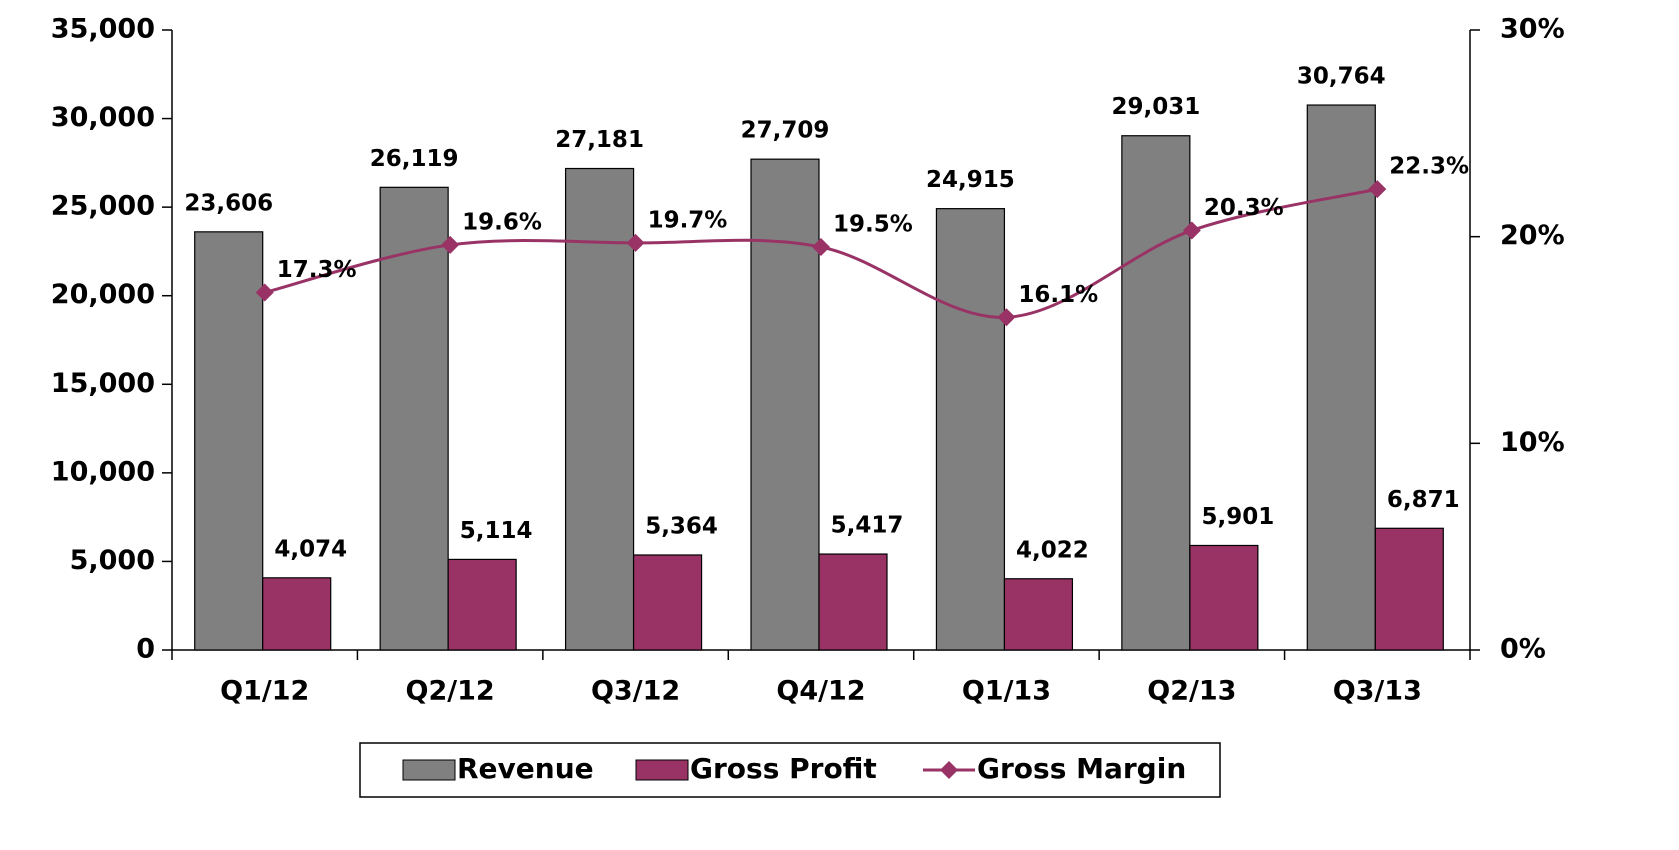  Describe the element at coordinates (103, 206) in the screenshot. I see `y-tick-label: 25,000` at that location.